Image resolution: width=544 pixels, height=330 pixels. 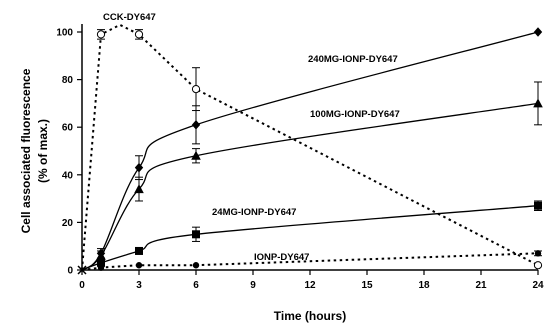 I want to click on series-label: 100MG-IONP-DY647, so click(x=355, y=114).